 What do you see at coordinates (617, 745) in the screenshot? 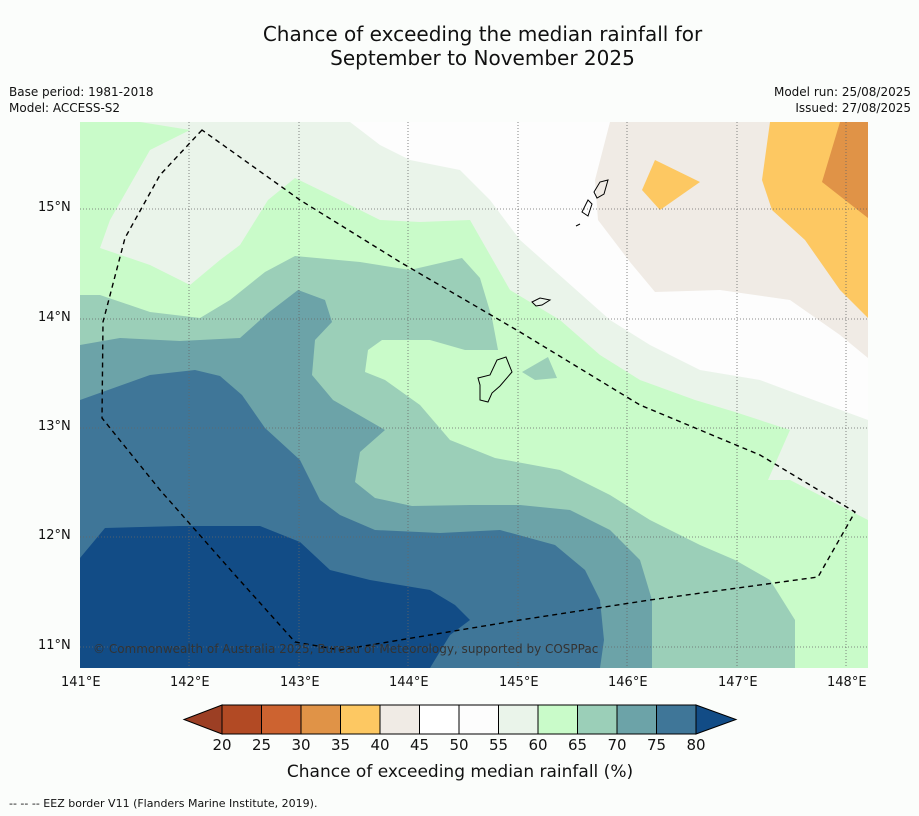
I see `colorbar-tick-label: 70` at bounding box center [617, 745].